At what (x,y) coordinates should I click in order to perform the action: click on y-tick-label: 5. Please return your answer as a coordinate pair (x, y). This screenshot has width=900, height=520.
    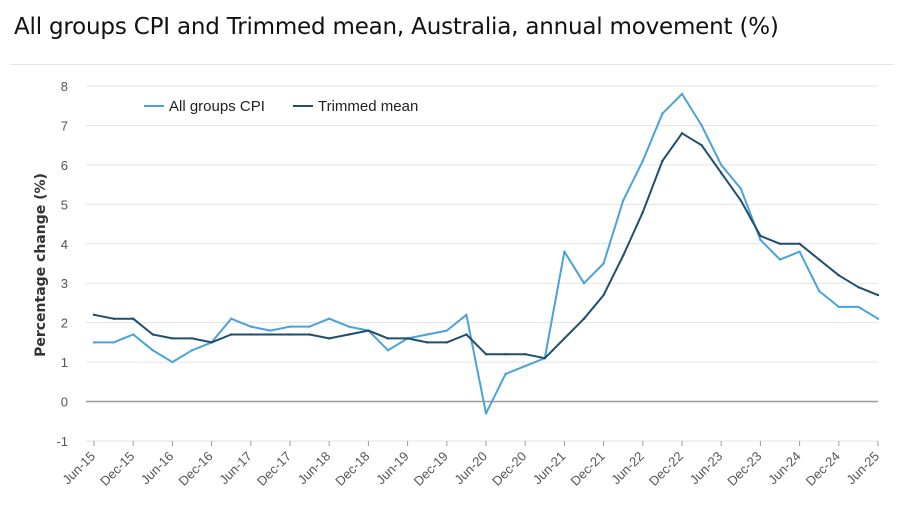
    Looking at the image, I should click on (64, 204).